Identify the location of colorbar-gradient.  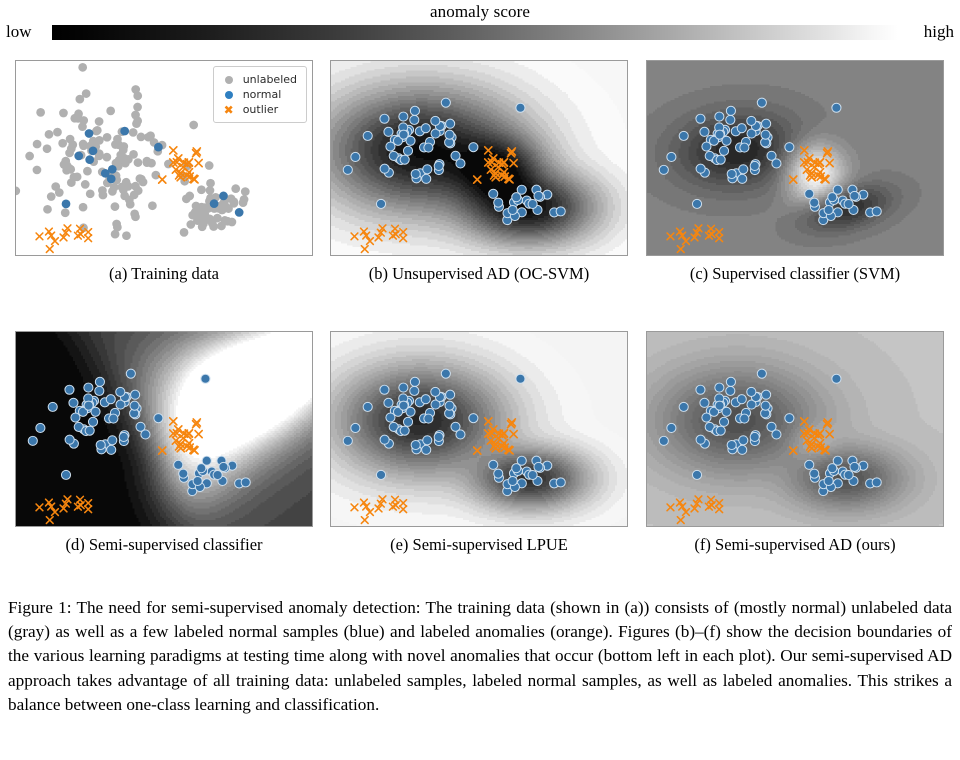
(475, 32).